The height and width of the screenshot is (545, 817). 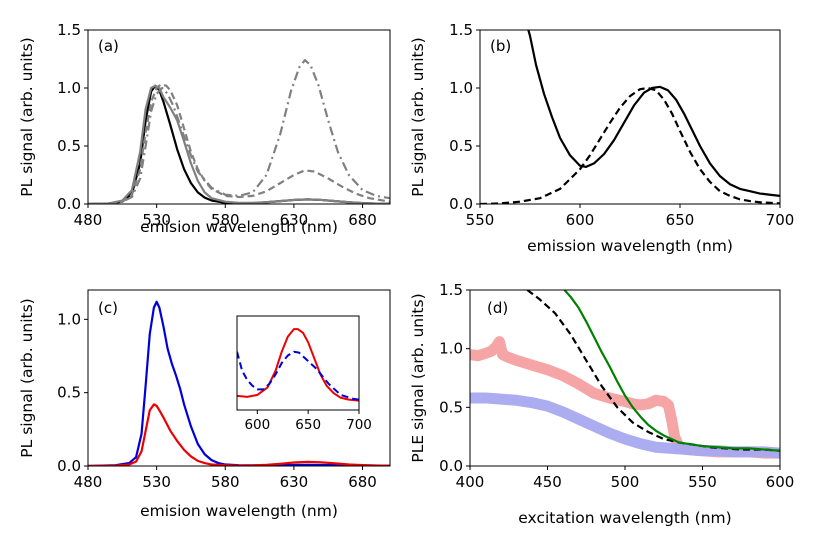 I want to click on x-tick-label: 450, so click(x=547, y=482).